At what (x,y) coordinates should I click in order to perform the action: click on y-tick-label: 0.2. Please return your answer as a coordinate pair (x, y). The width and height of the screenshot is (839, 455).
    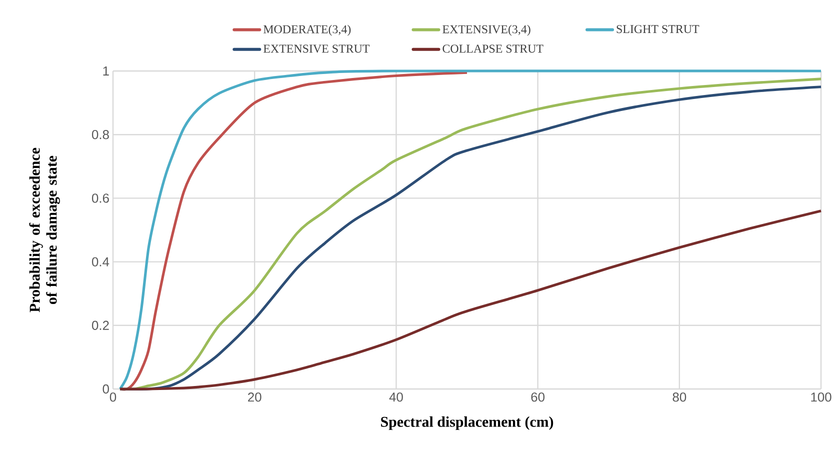
    Looking at the image, I should click on (100, 325).